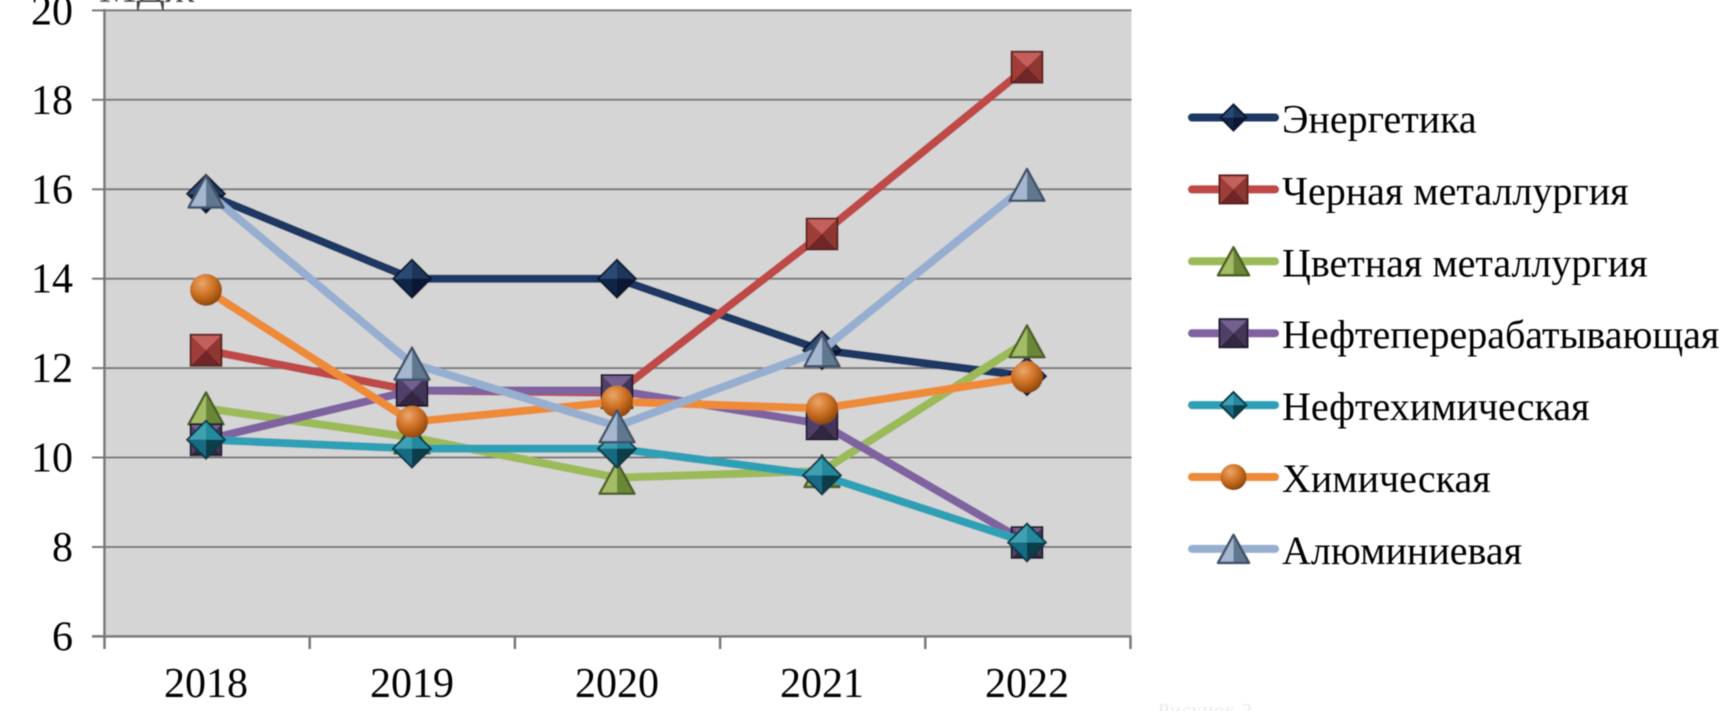 The height and width of the screenshot is (711, 1732). I want to click on svg-text: Цветная металлургия, so click(1465, 262).